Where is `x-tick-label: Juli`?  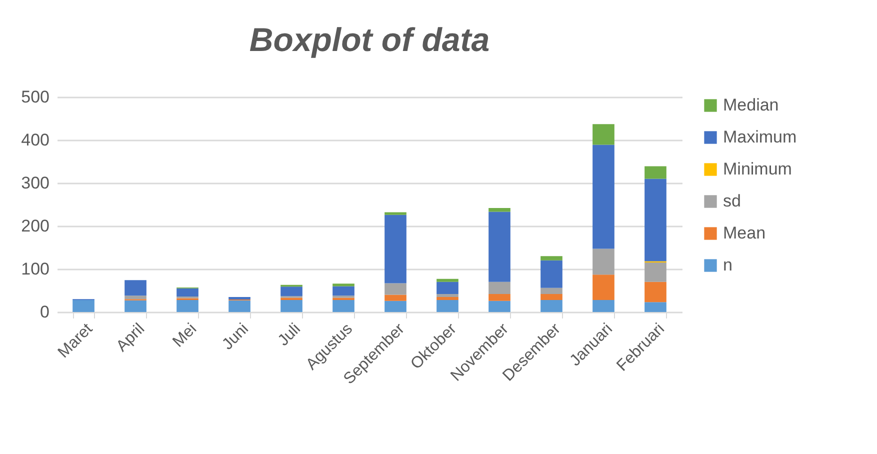
x-tick-label: Juli is located at coordinates (289, 335).